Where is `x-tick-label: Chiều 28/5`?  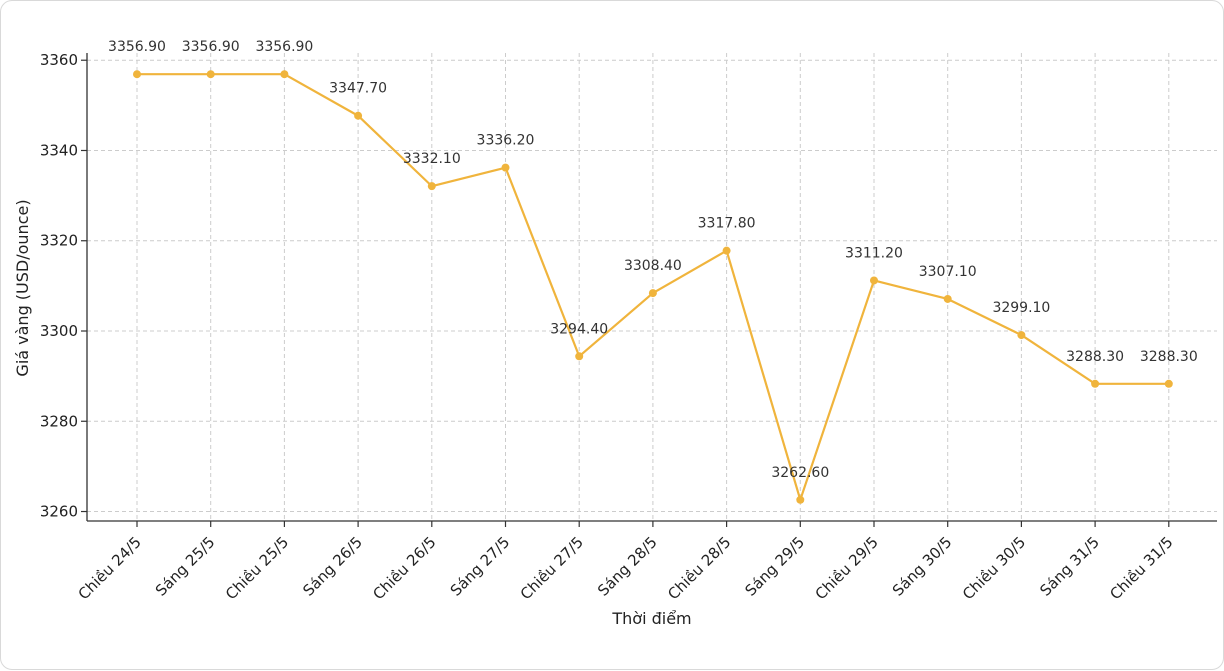
x-tick-label: Chiều 28/5 is located at coordinates (699, 568).